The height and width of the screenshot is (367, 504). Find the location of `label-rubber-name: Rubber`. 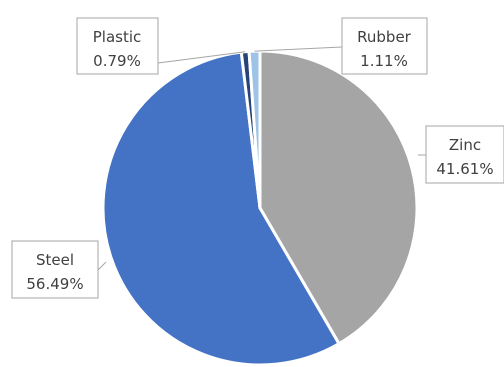

label-rubber-name: Rubber is located at coordinates (384, 37).